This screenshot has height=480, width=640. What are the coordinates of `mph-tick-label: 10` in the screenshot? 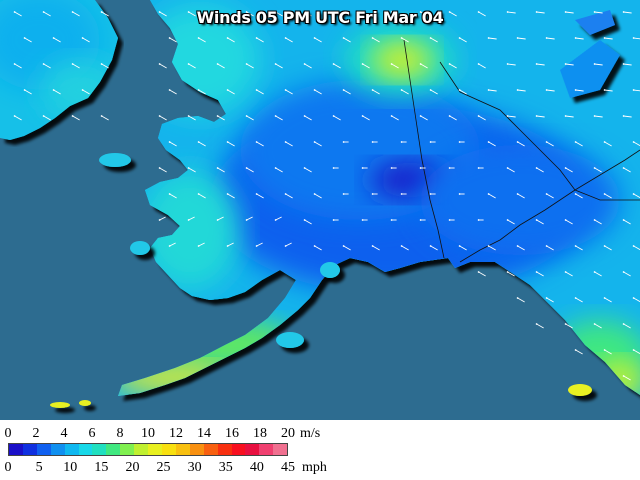 It's located at (70, 467).